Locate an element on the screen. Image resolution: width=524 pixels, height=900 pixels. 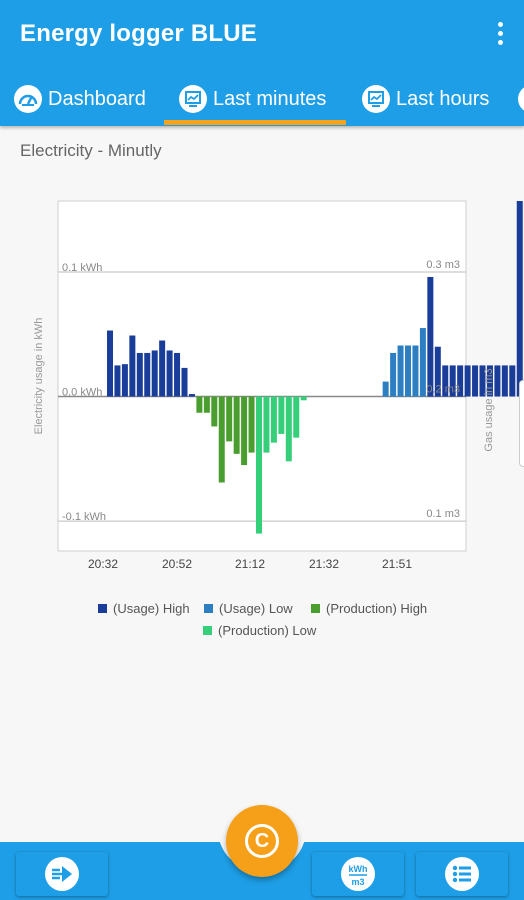
x-tick-label: 21:32 is located at coordinates (324, 564).